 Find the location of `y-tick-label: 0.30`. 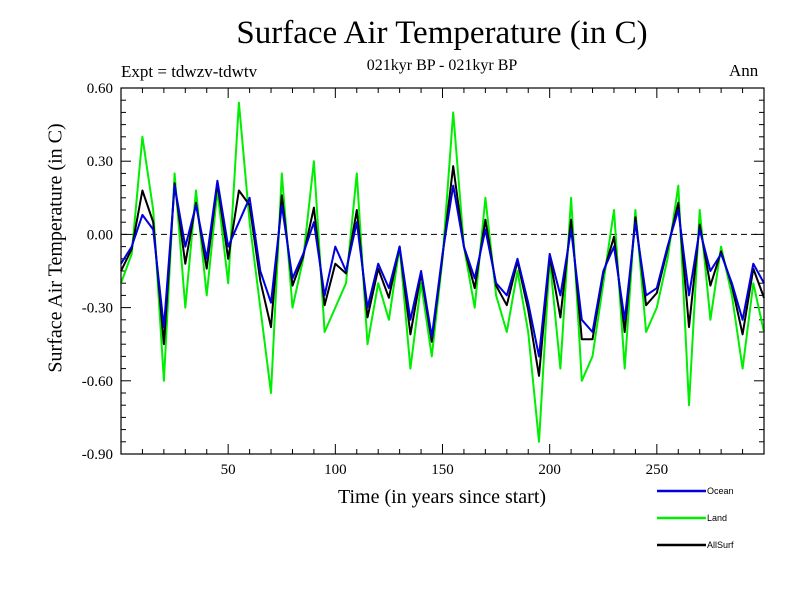

y-tick-label: 0.30 is located at coordinates (100, 162).